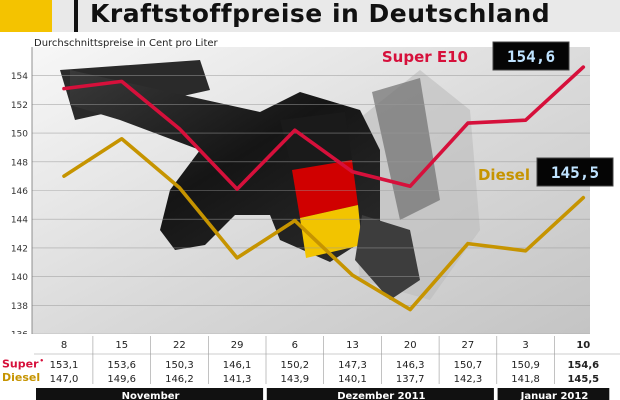 The image size is (620, 400). I want to click on x-tick-2: 22, so click(179, 345).